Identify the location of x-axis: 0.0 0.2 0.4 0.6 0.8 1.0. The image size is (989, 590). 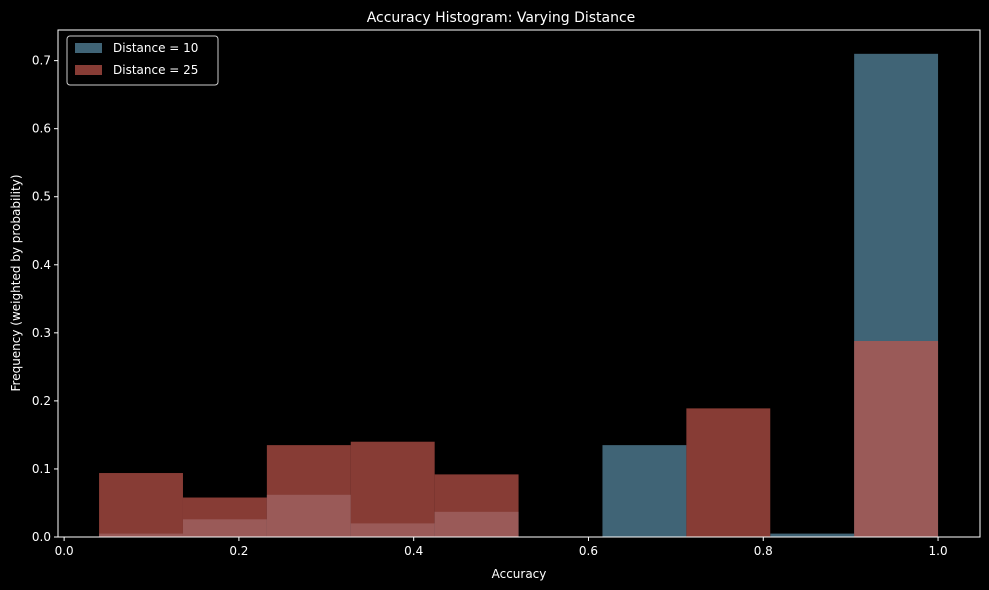
(501, 547).